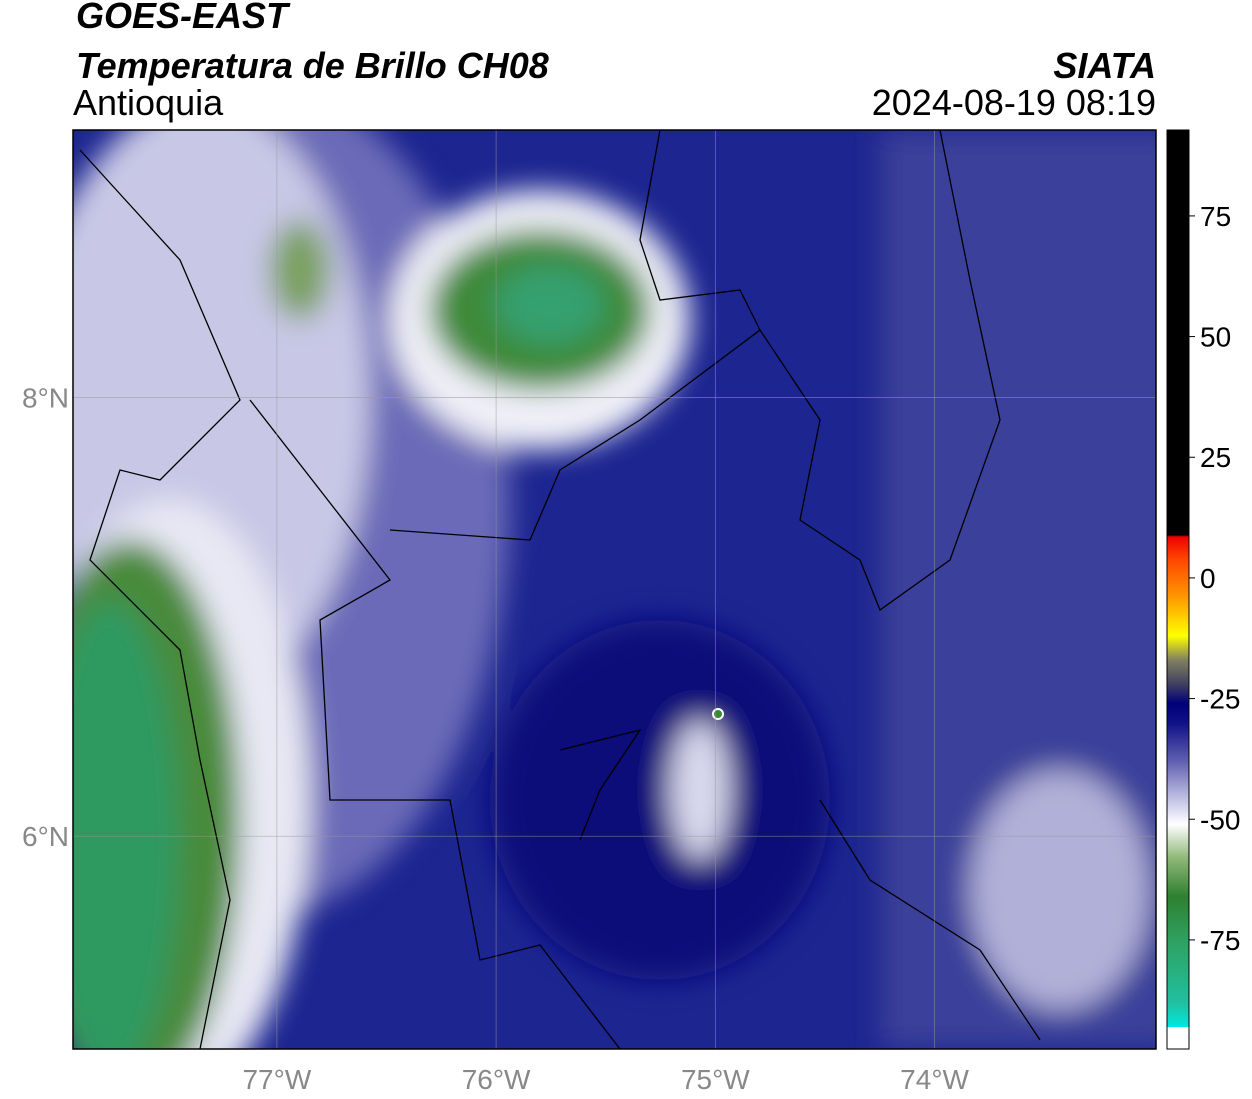 The image size is (1252, 1099). What do you see at coordinates (1104, 65) in the screenshot?
I see `source: SIATA` at bounding box center [1104, 65].